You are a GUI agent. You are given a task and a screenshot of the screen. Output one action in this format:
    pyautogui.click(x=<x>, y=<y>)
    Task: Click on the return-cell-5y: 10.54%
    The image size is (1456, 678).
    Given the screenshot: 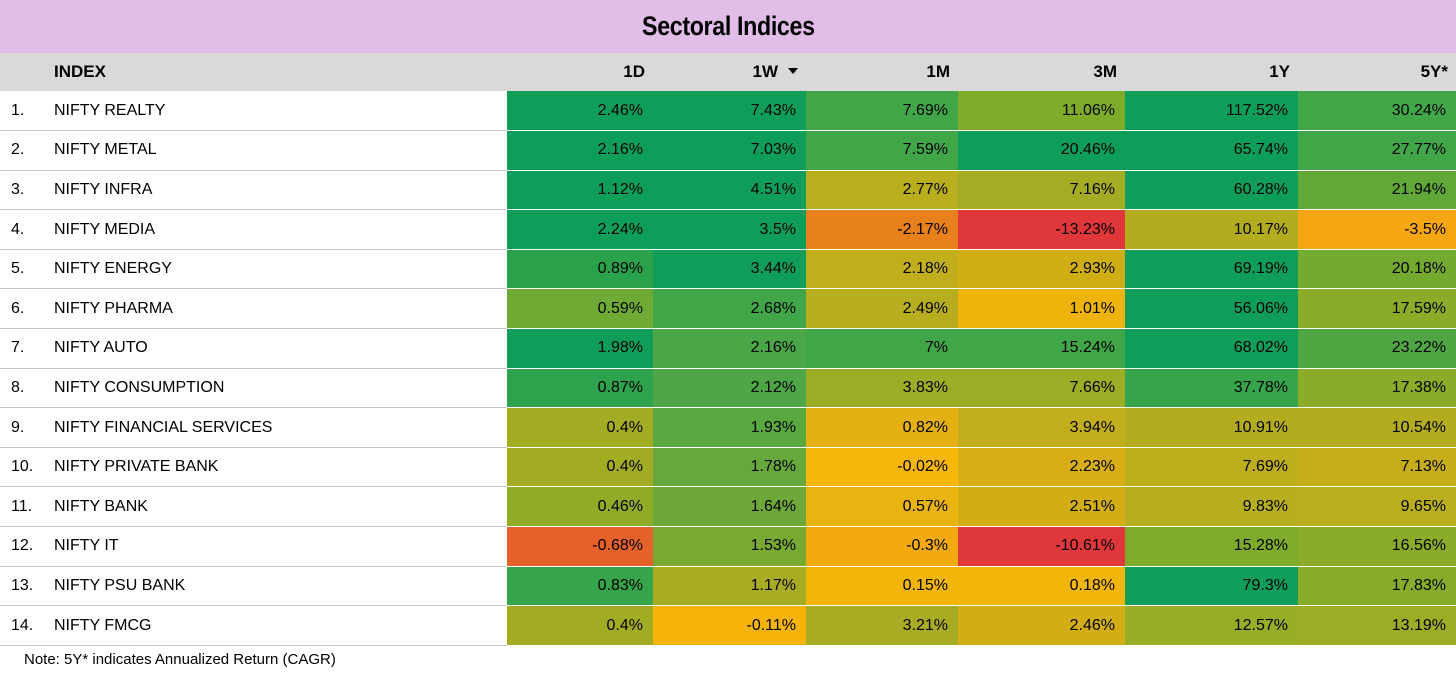 What is the action you would take?
    pyautogui.click(x=1377, y=427)
    